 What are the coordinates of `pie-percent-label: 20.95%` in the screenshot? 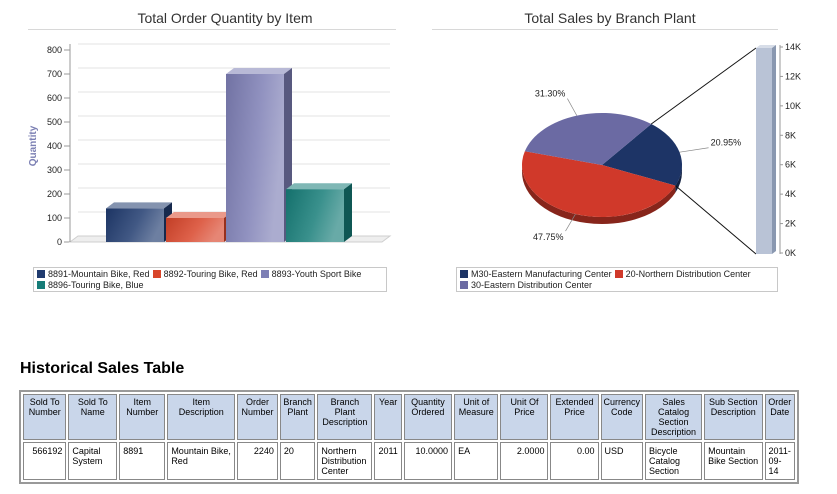 It's located at (726, 143).